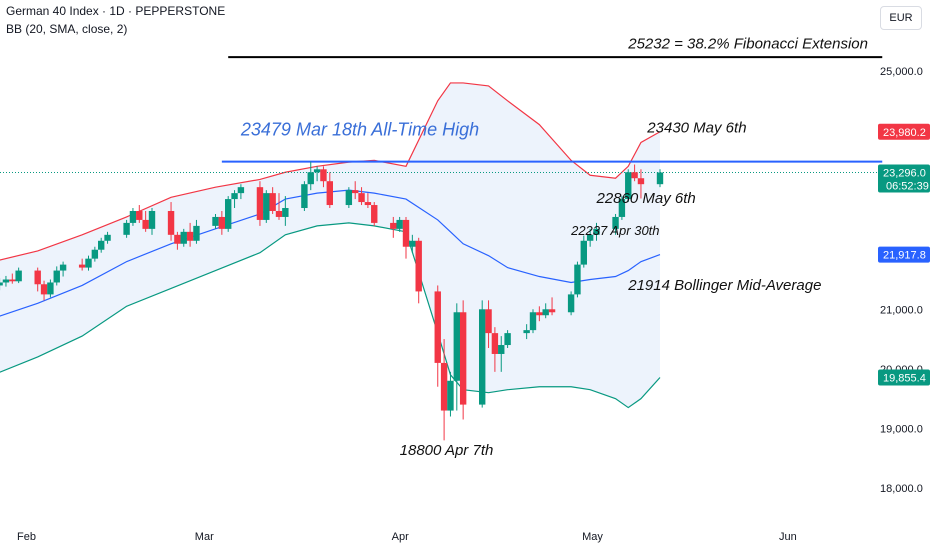 The image size is (932, 550). Describe the element at coordinates (907, 187) in the screenshot. I see `price-tag-countdown: 06:52:39` at that location.